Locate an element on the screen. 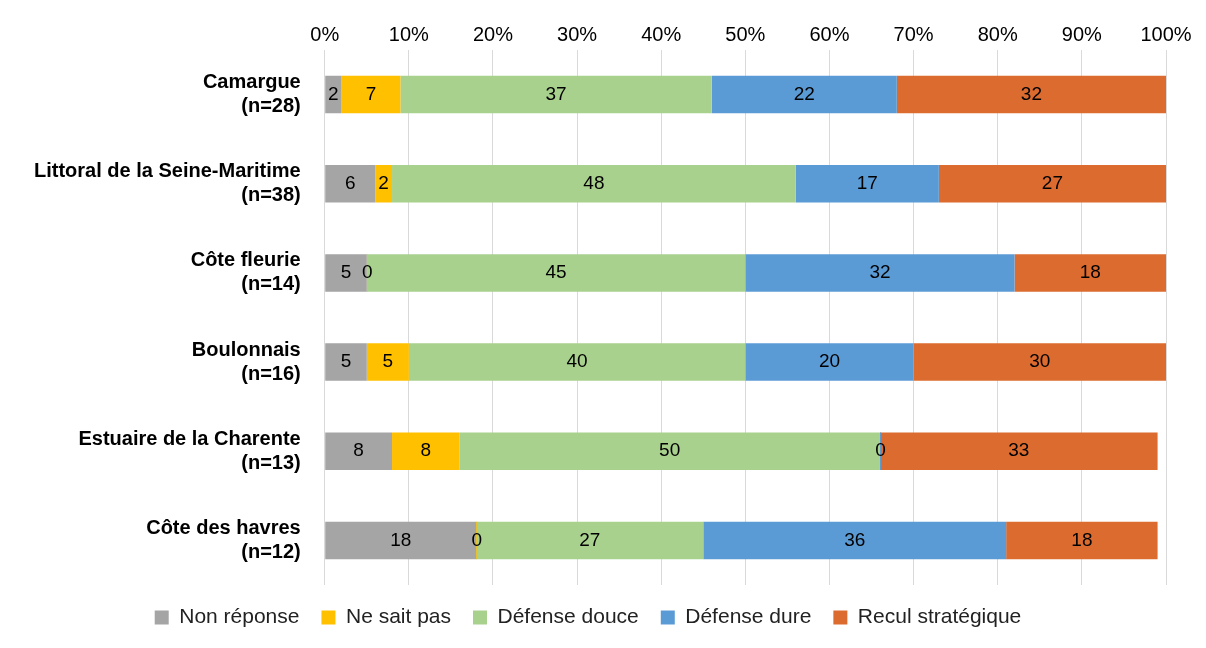 This screenshot has height=648, width=1206. data-label: 17 is located at coordinates (867, 182).